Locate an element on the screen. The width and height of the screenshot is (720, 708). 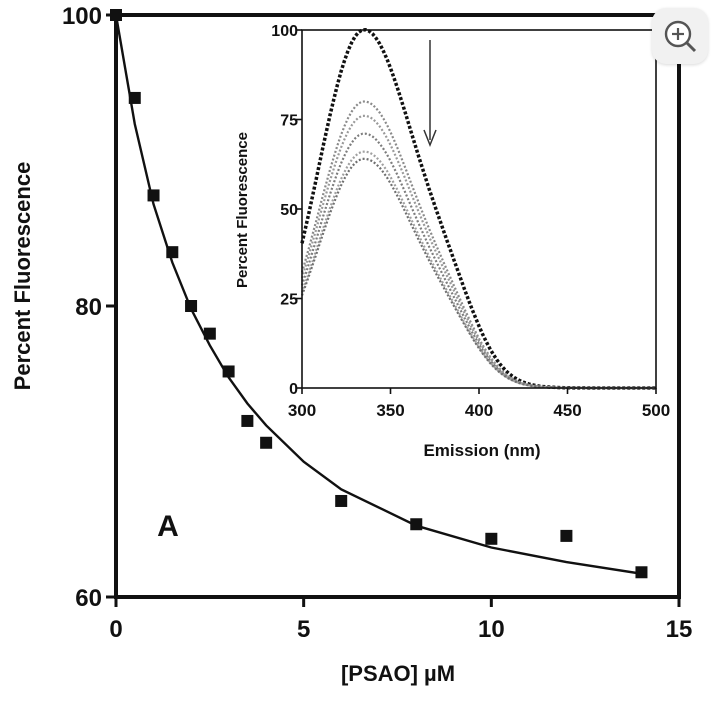
decrease-arrow is located at coordinates (430, 94).